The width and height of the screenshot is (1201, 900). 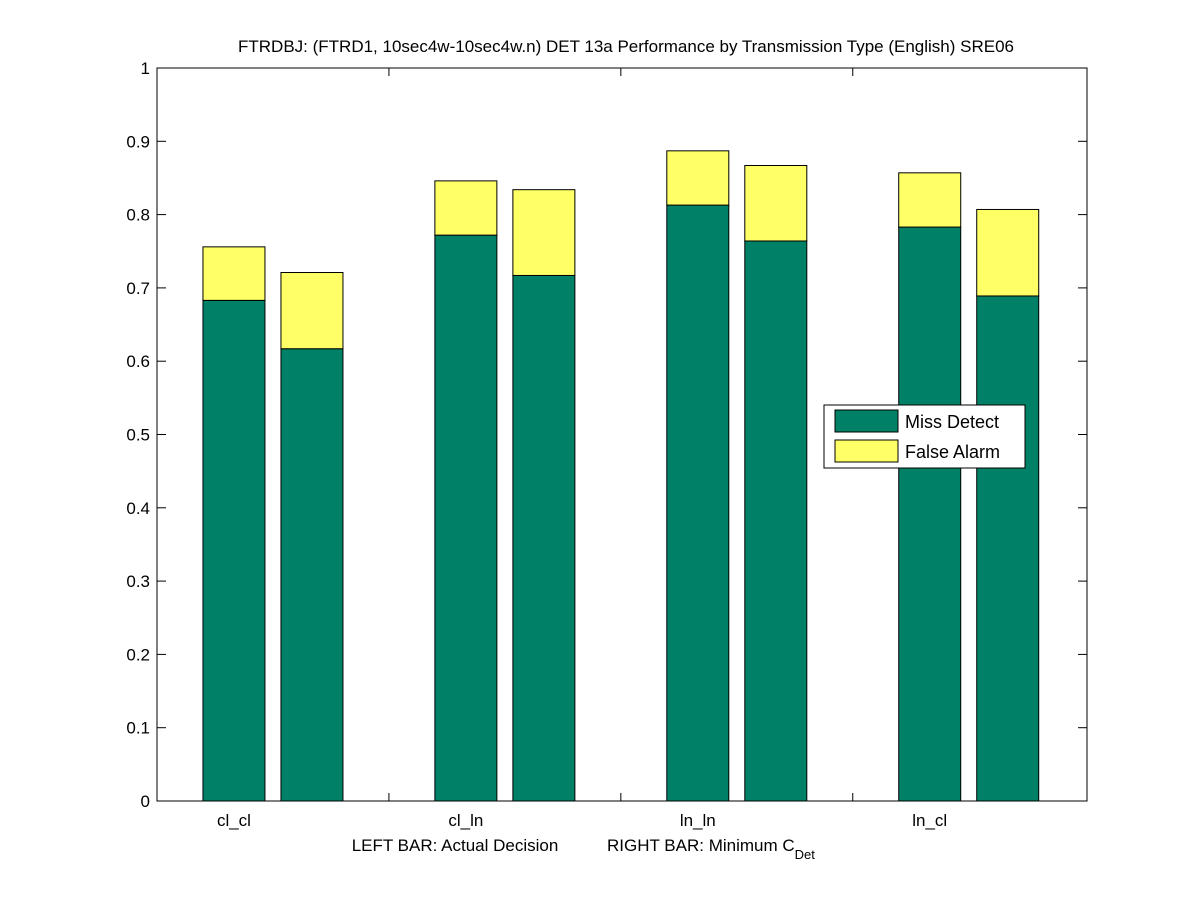 What do you see at coordinates (234, 820) in the screenshot?
I see `x-tick-label-cl_cl: cl_cl` at bounding box center [234, 820].